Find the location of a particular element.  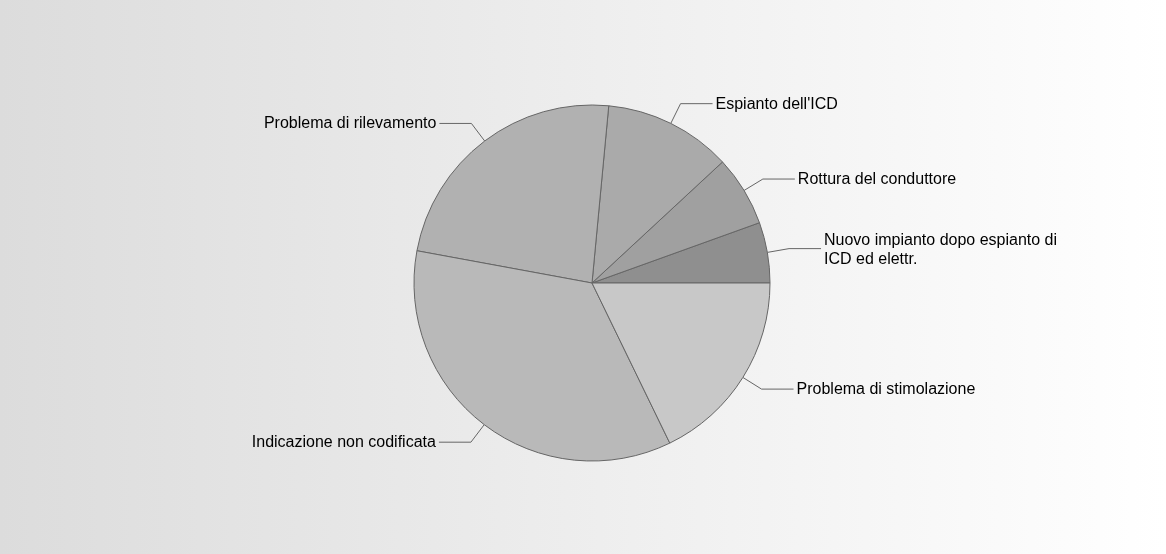

slice-label: Indicazione non codificata is located at coordinates (344, 442).